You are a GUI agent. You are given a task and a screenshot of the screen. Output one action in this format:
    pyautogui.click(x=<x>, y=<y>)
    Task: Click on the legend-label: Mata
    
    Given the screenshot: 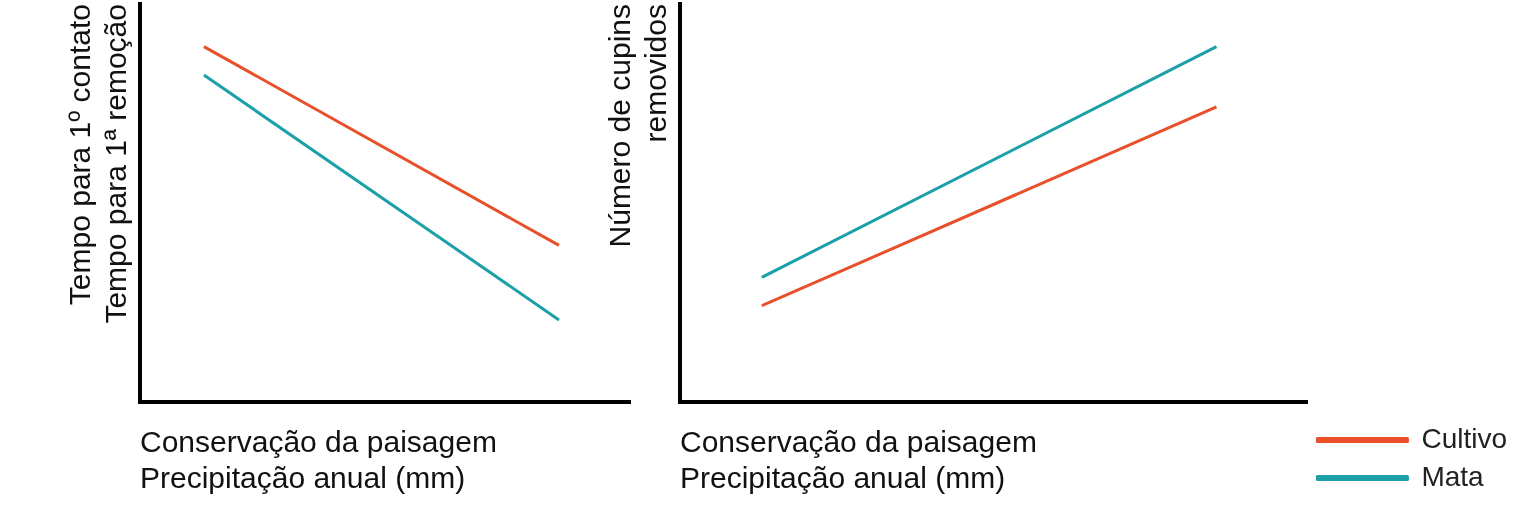 What is the action you would take?
    pyautogui.click(x=1453, y=476)
    